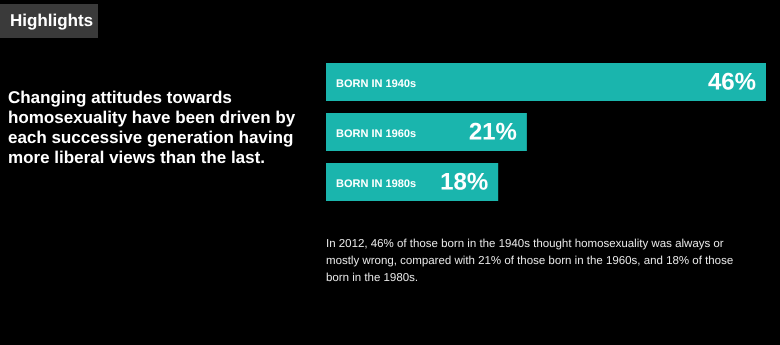 This screenshot has height=345, width=780. I want to click on text: Highlights, so click(49, 21).